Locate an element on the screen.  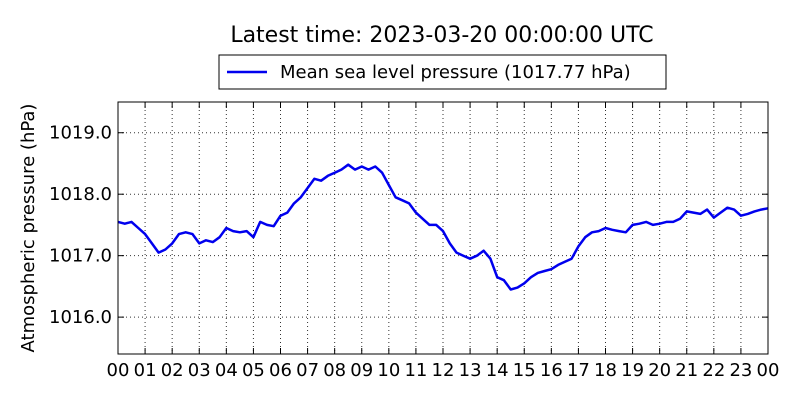
legend-box is located at coordinates (442, 72).